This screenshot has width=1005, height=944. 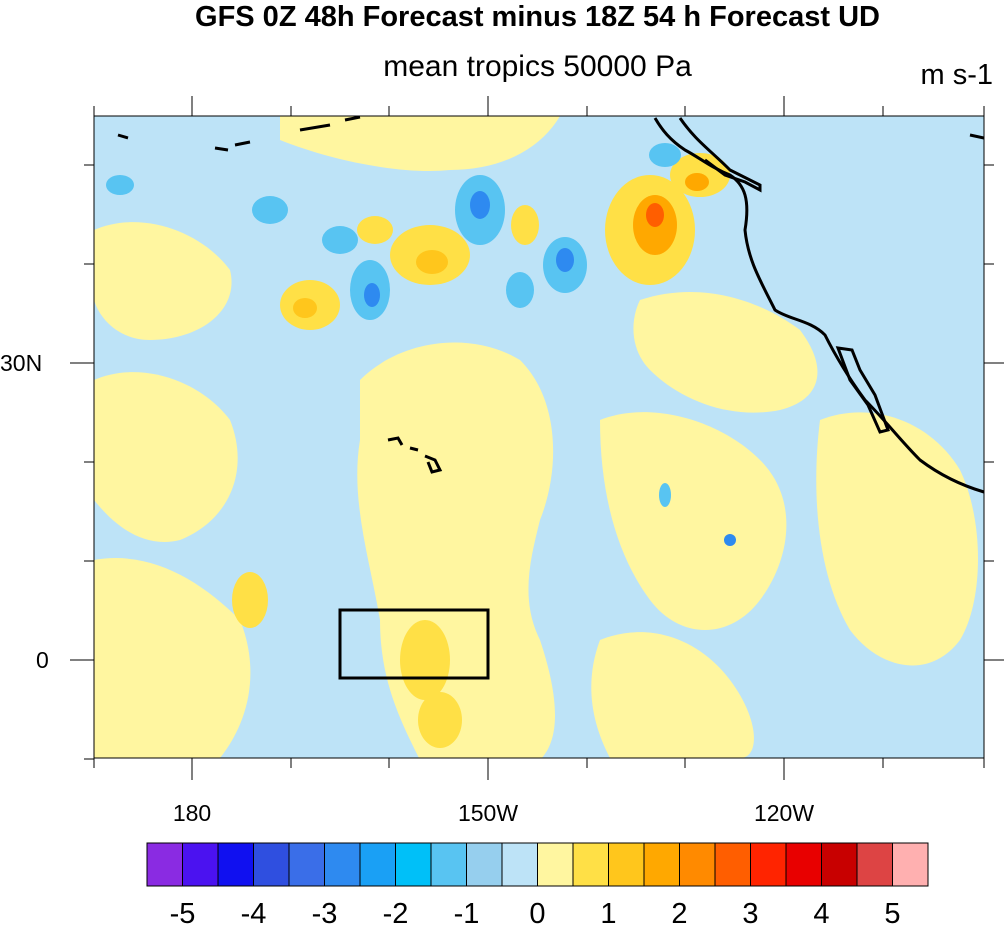 I want to click on colorbar-tick-label: -1, so click(x=466, y=914).